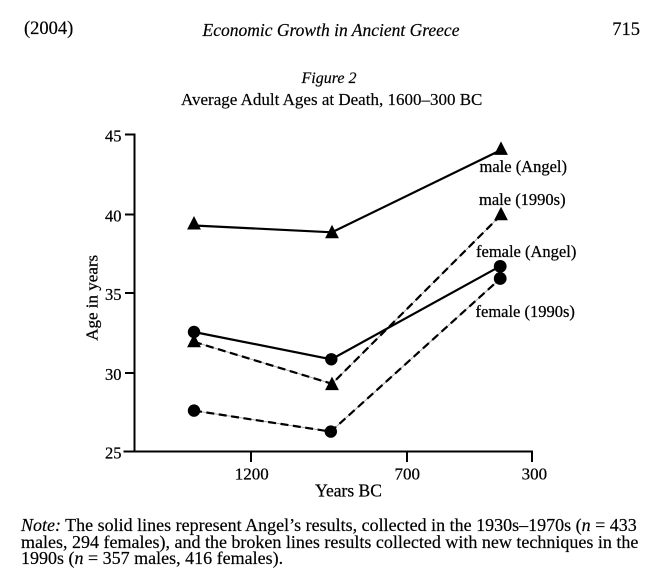 The height and width of the screenshot is (585, 671). What do you see at coordinates (526, 251) in the screenshot?
I see `svg-text: female (Angel)` at bounding box center [526, 251].